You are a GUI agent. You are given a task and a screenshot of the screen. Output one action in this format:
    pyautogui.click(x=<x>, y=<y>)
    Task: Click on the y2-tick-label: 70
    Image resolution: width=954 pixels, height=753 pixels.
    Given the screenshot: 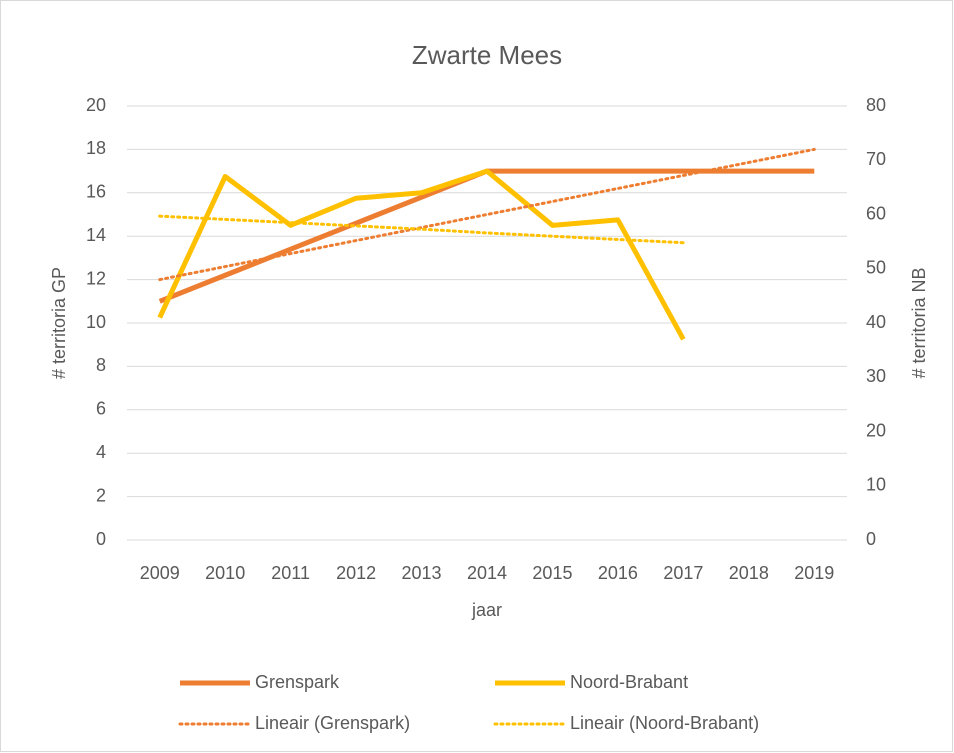 What is the action you would take?
    pyautogui.click(x=876, y=159)
    